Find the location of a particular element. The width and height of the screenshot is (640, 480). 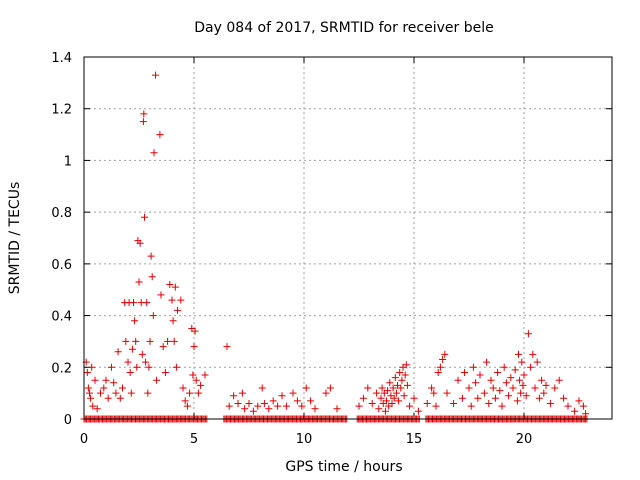

y-tick-label: 1.4 is located at coordinates (61, 58).